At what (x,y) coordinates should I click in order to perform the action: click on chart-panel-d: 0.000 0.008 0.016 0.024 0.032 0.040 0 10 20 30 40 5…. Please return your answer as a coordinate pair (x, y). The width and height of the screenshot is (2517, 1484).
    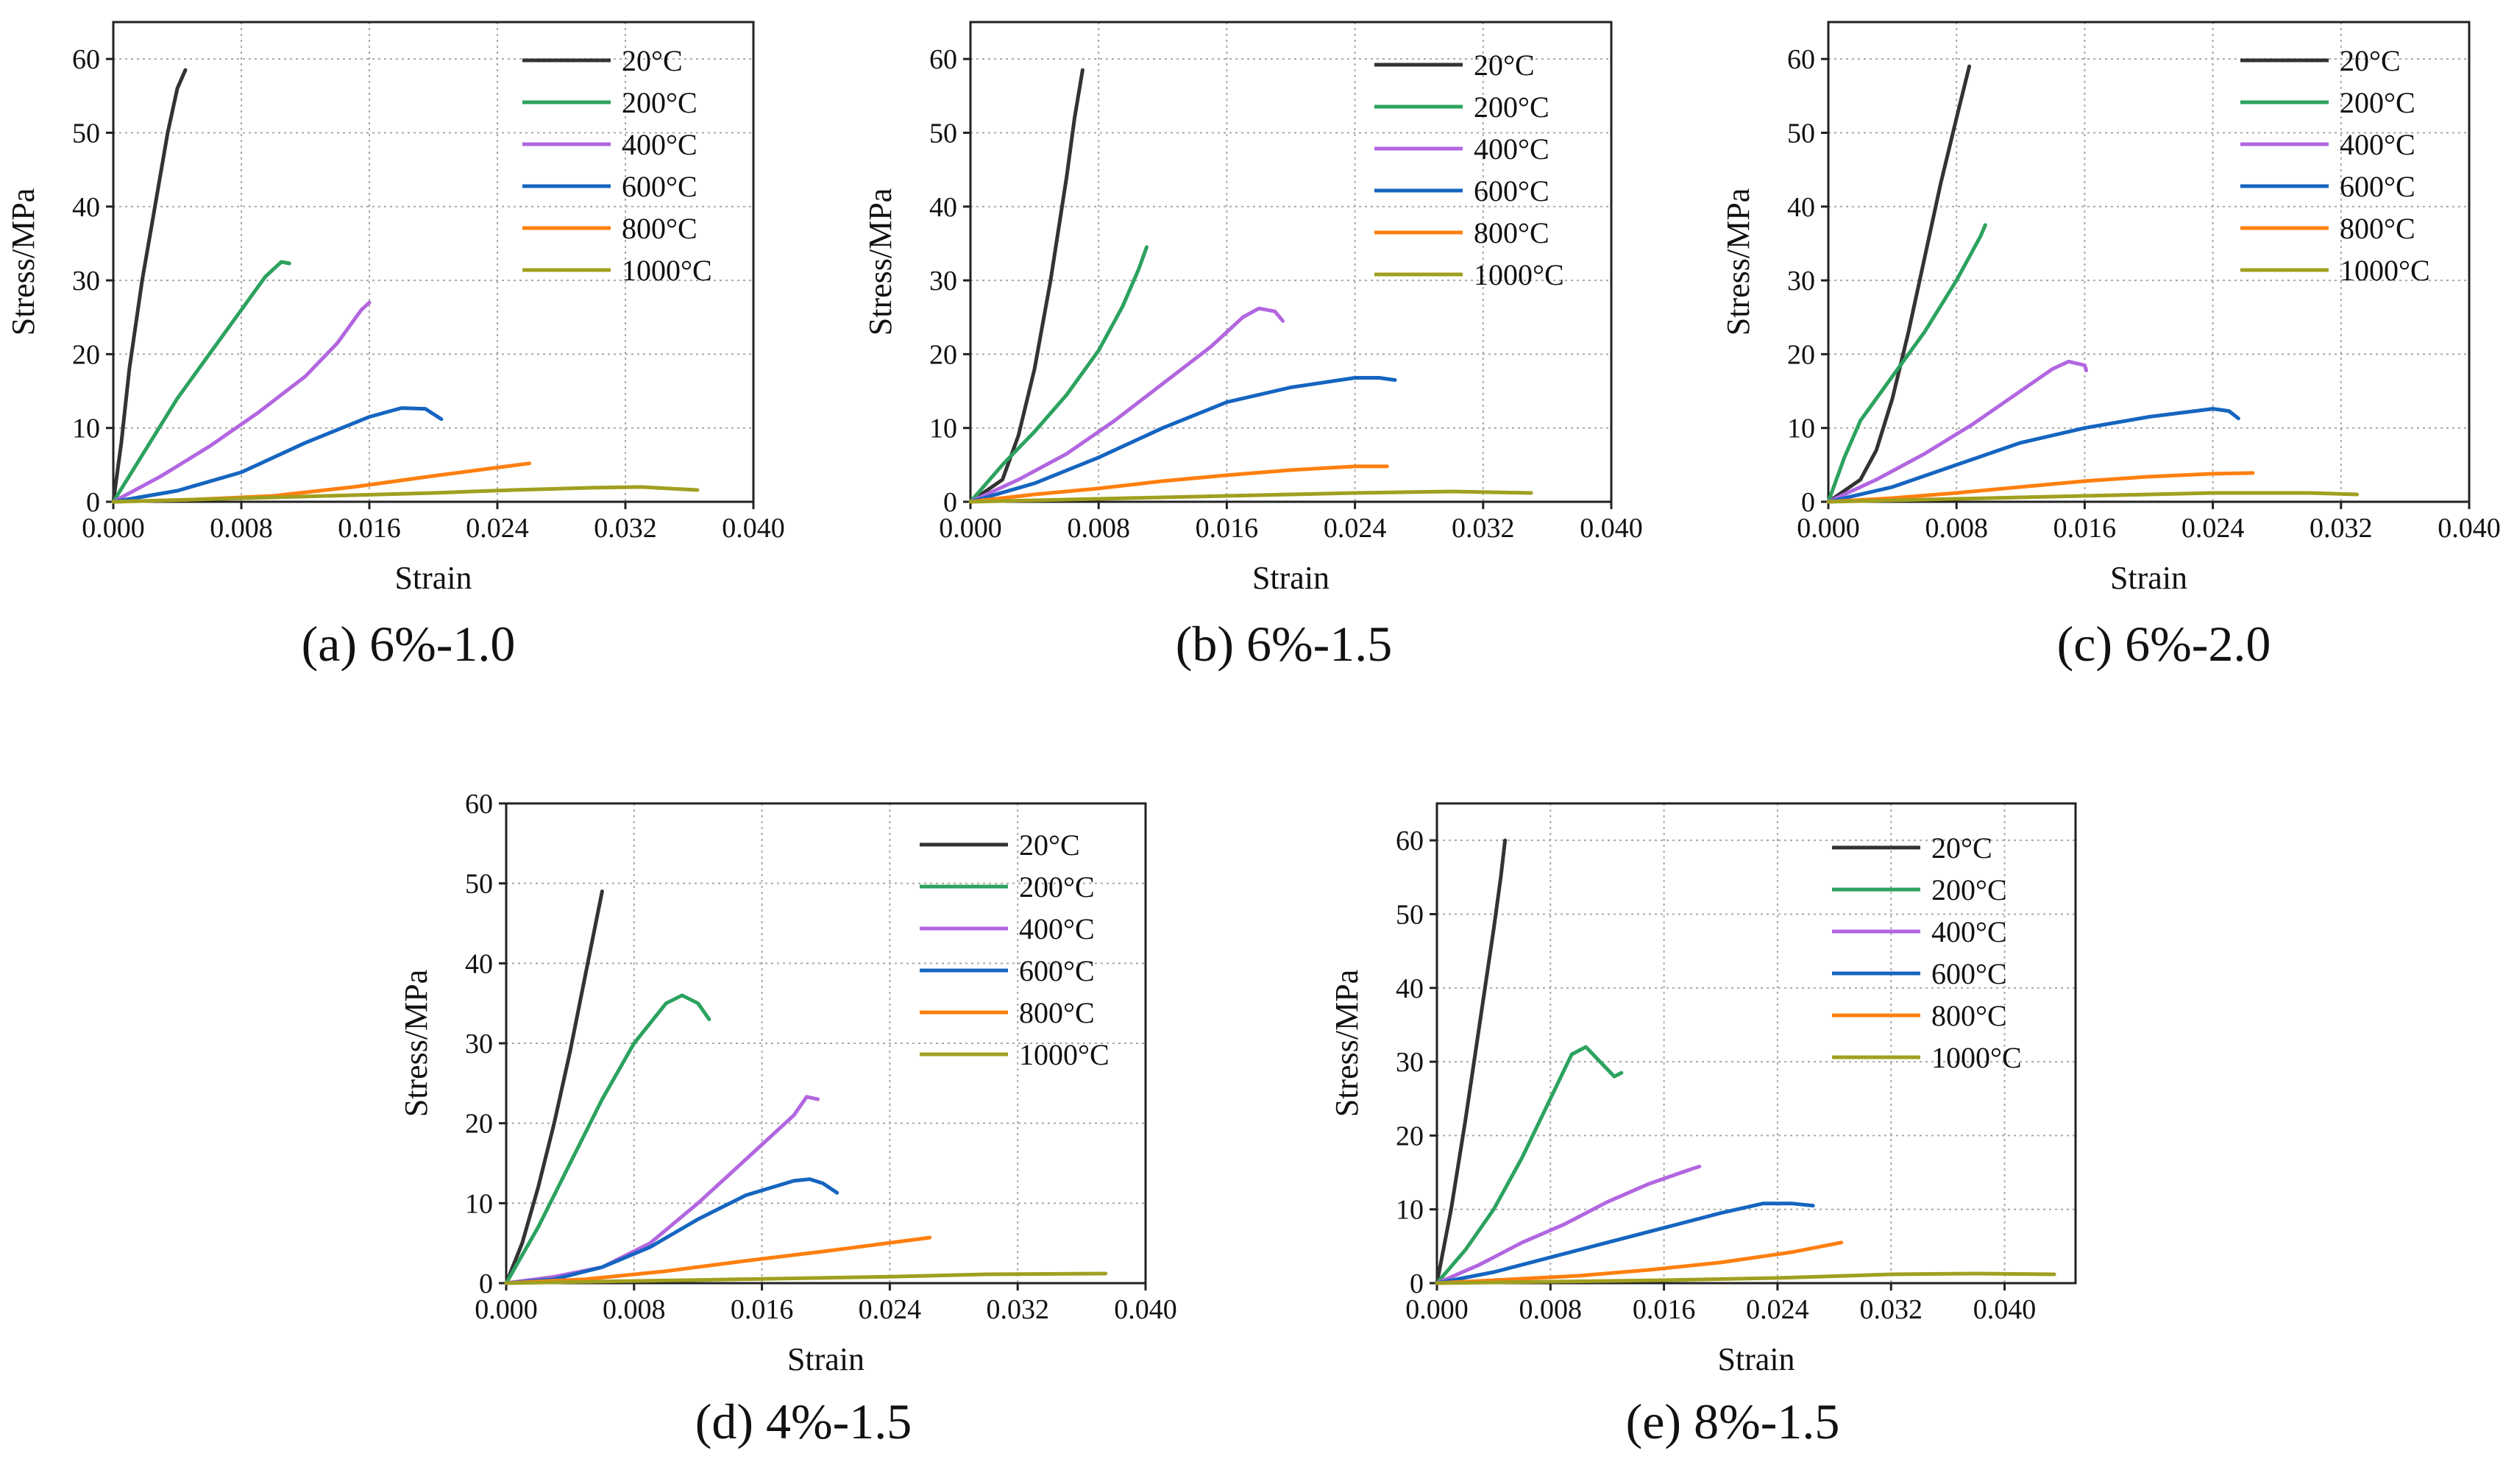
    Looking at the image, I should click on (787, 1119).